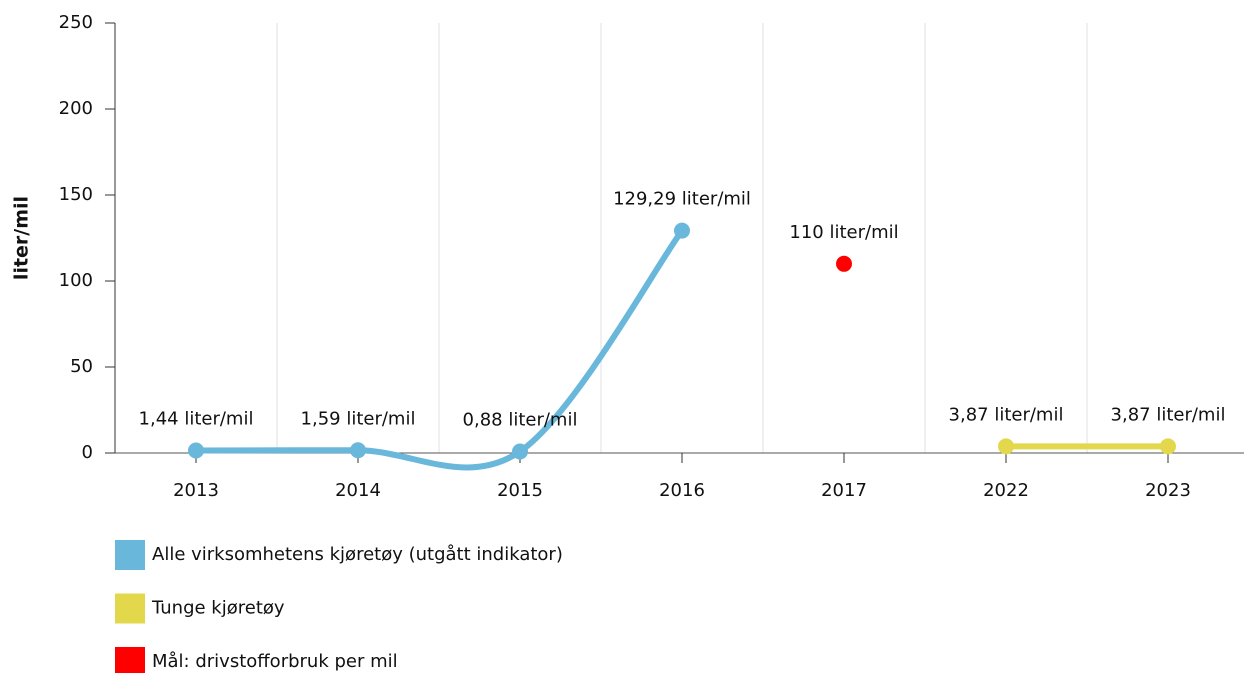 The width and height of the screenshot is (1244, 673). I want to click on x-tick-label: 2022, so click(1006, 490).